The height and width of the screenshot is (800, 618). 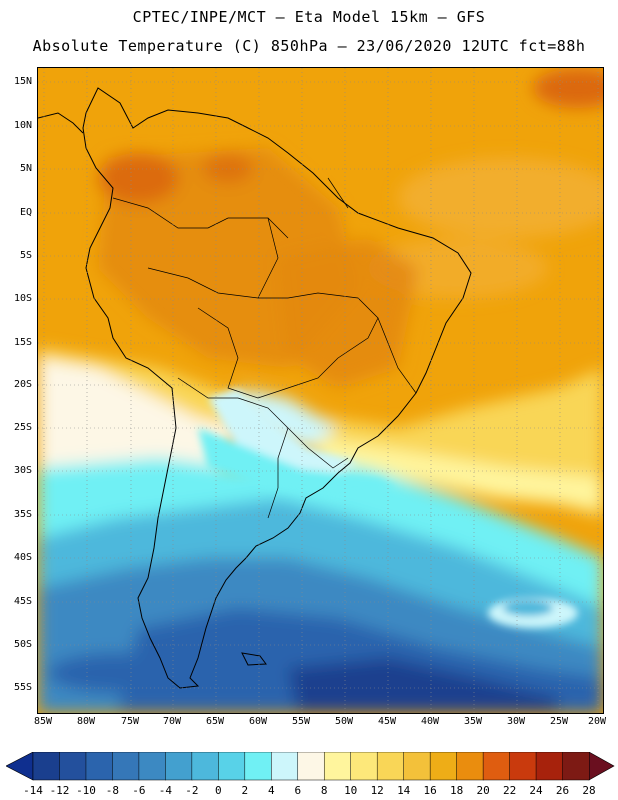 What do you see at coordinates (215, 721) in the screenshot?
I see `lon-label: 65W` at bounding box center [215, 721].